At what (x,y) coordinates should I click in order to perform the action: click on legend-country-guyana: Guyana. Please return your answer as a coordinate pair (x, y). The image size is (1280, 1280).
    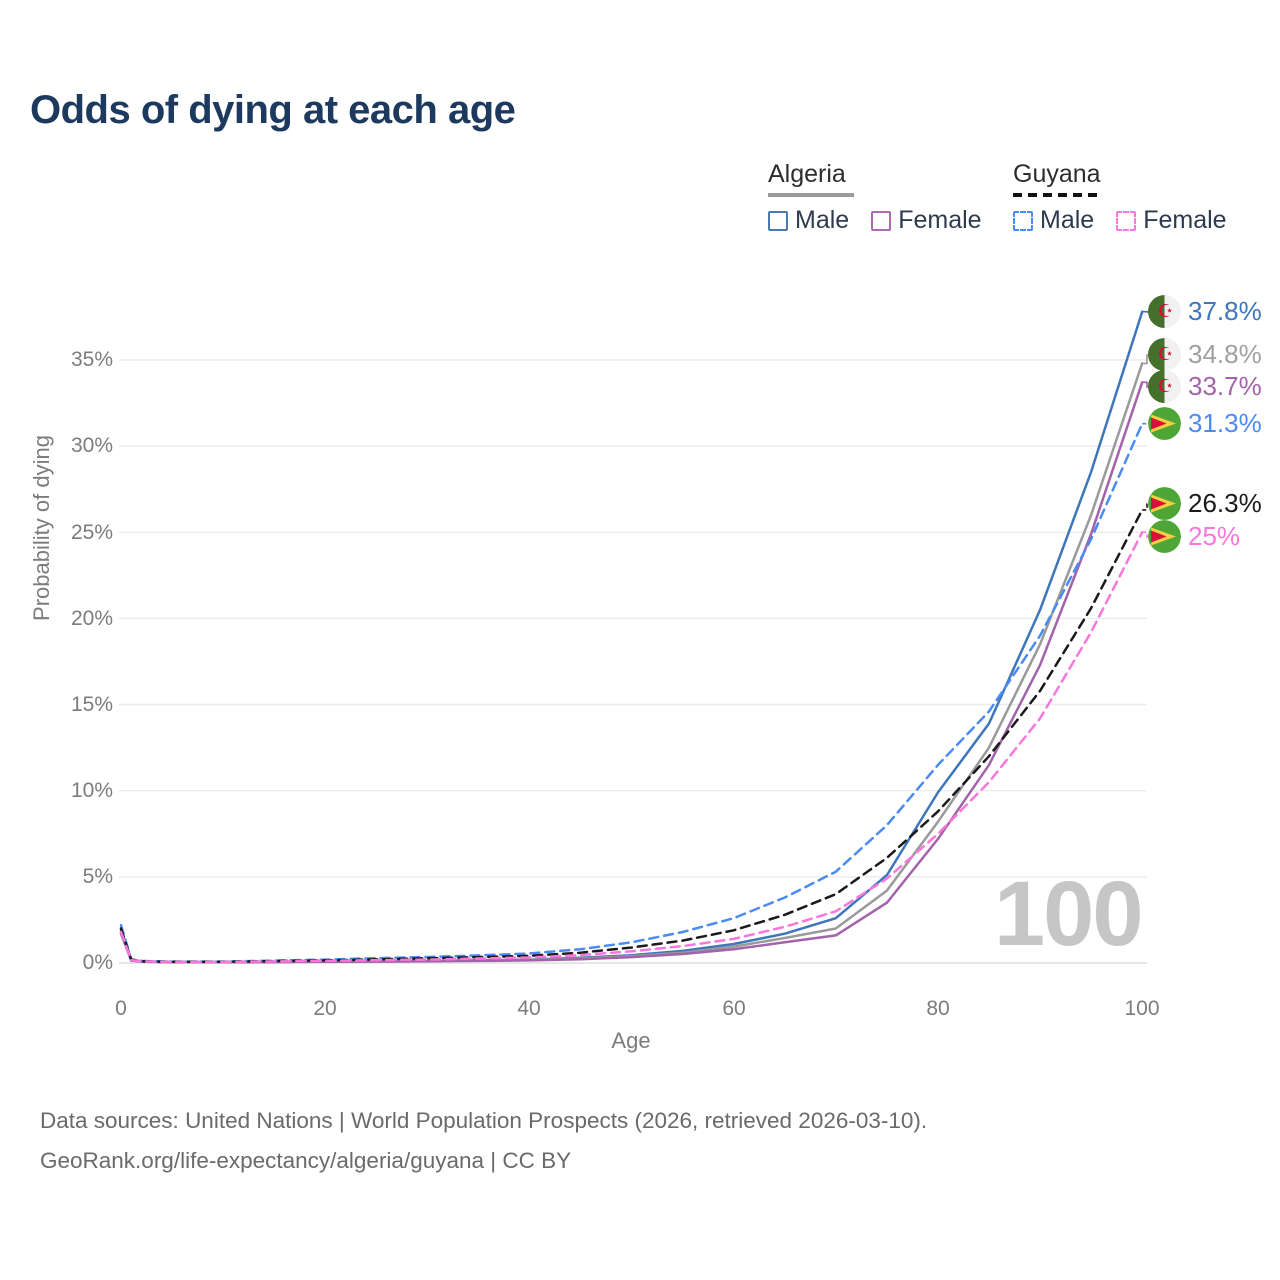
    Looking at the image, I should click on (1120, 178).